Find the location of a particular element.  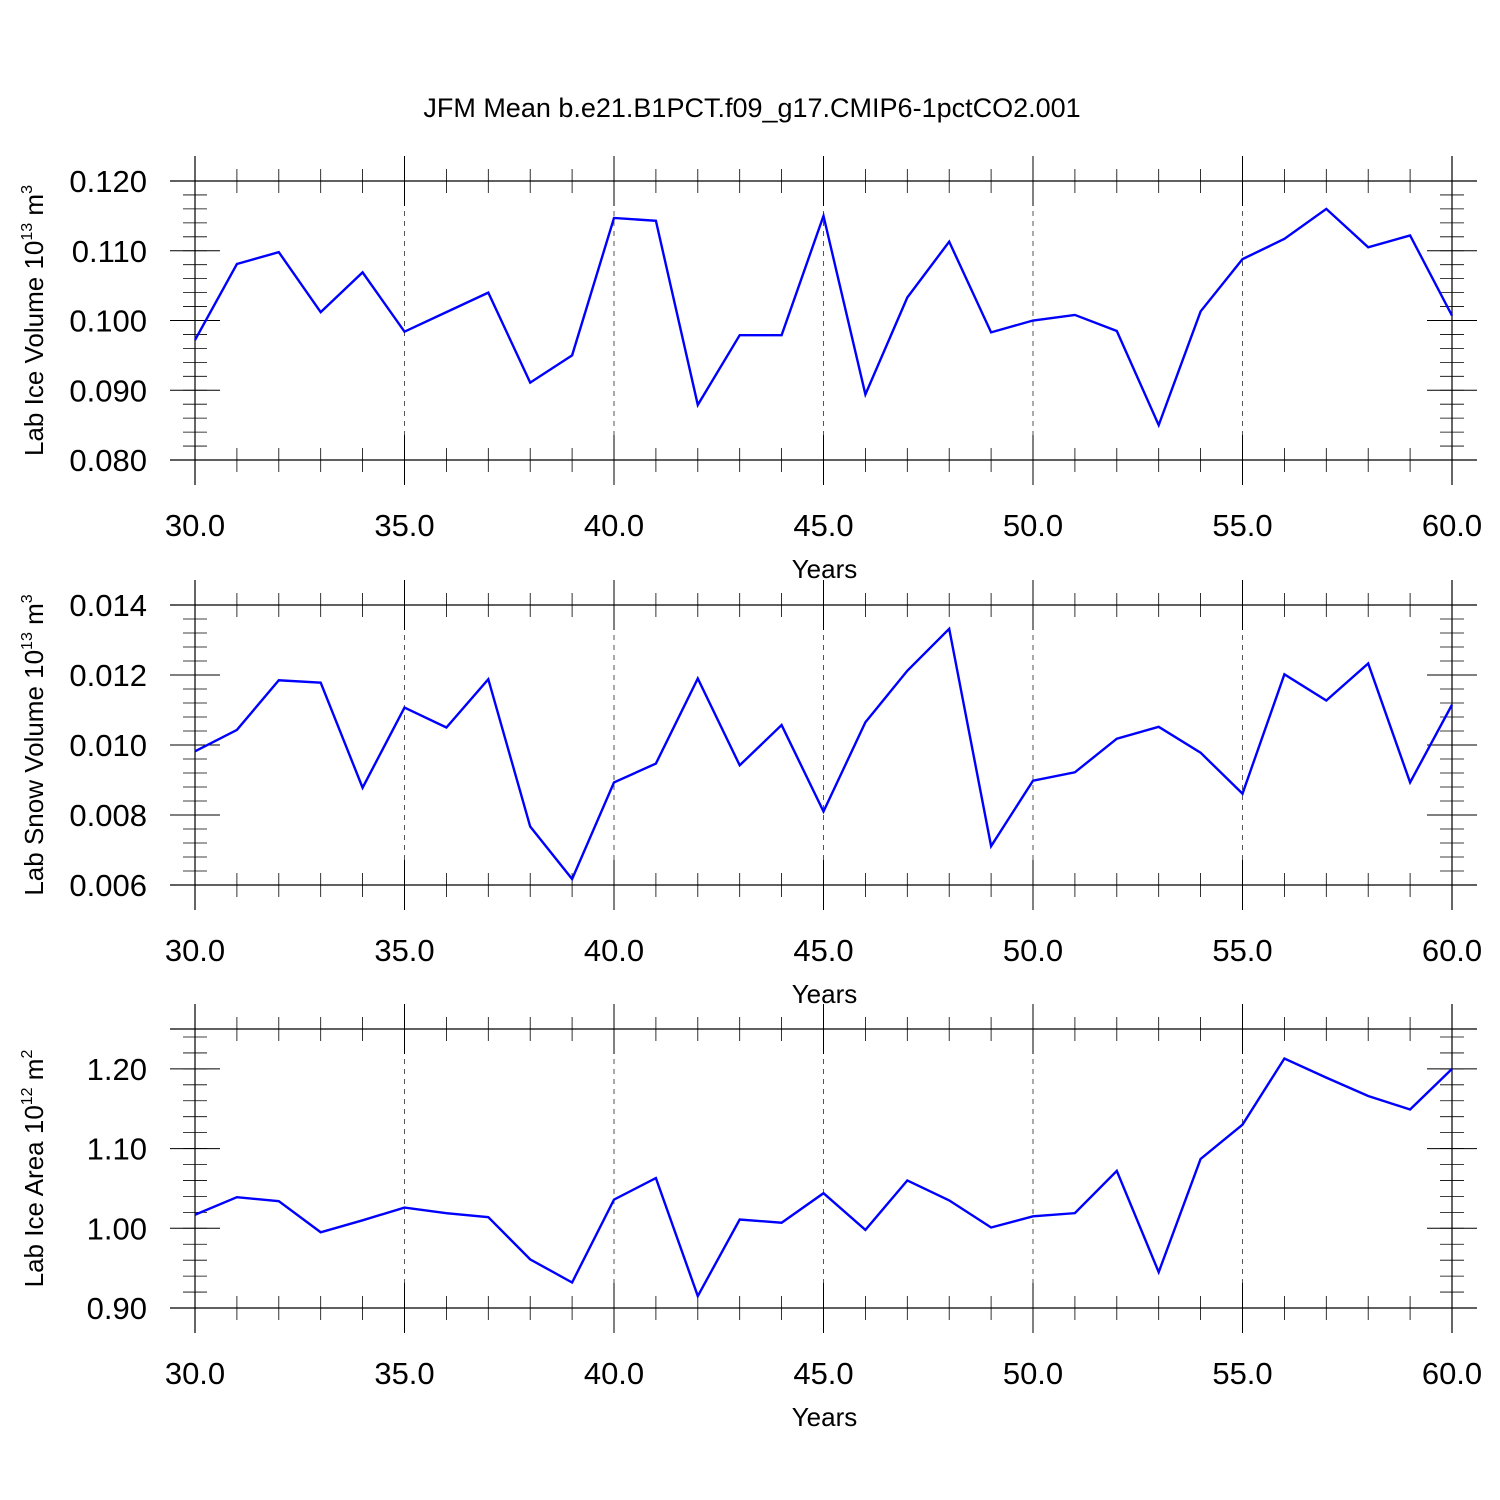

y-tick-label: 0.90 is located at coordinates (117, 1308).